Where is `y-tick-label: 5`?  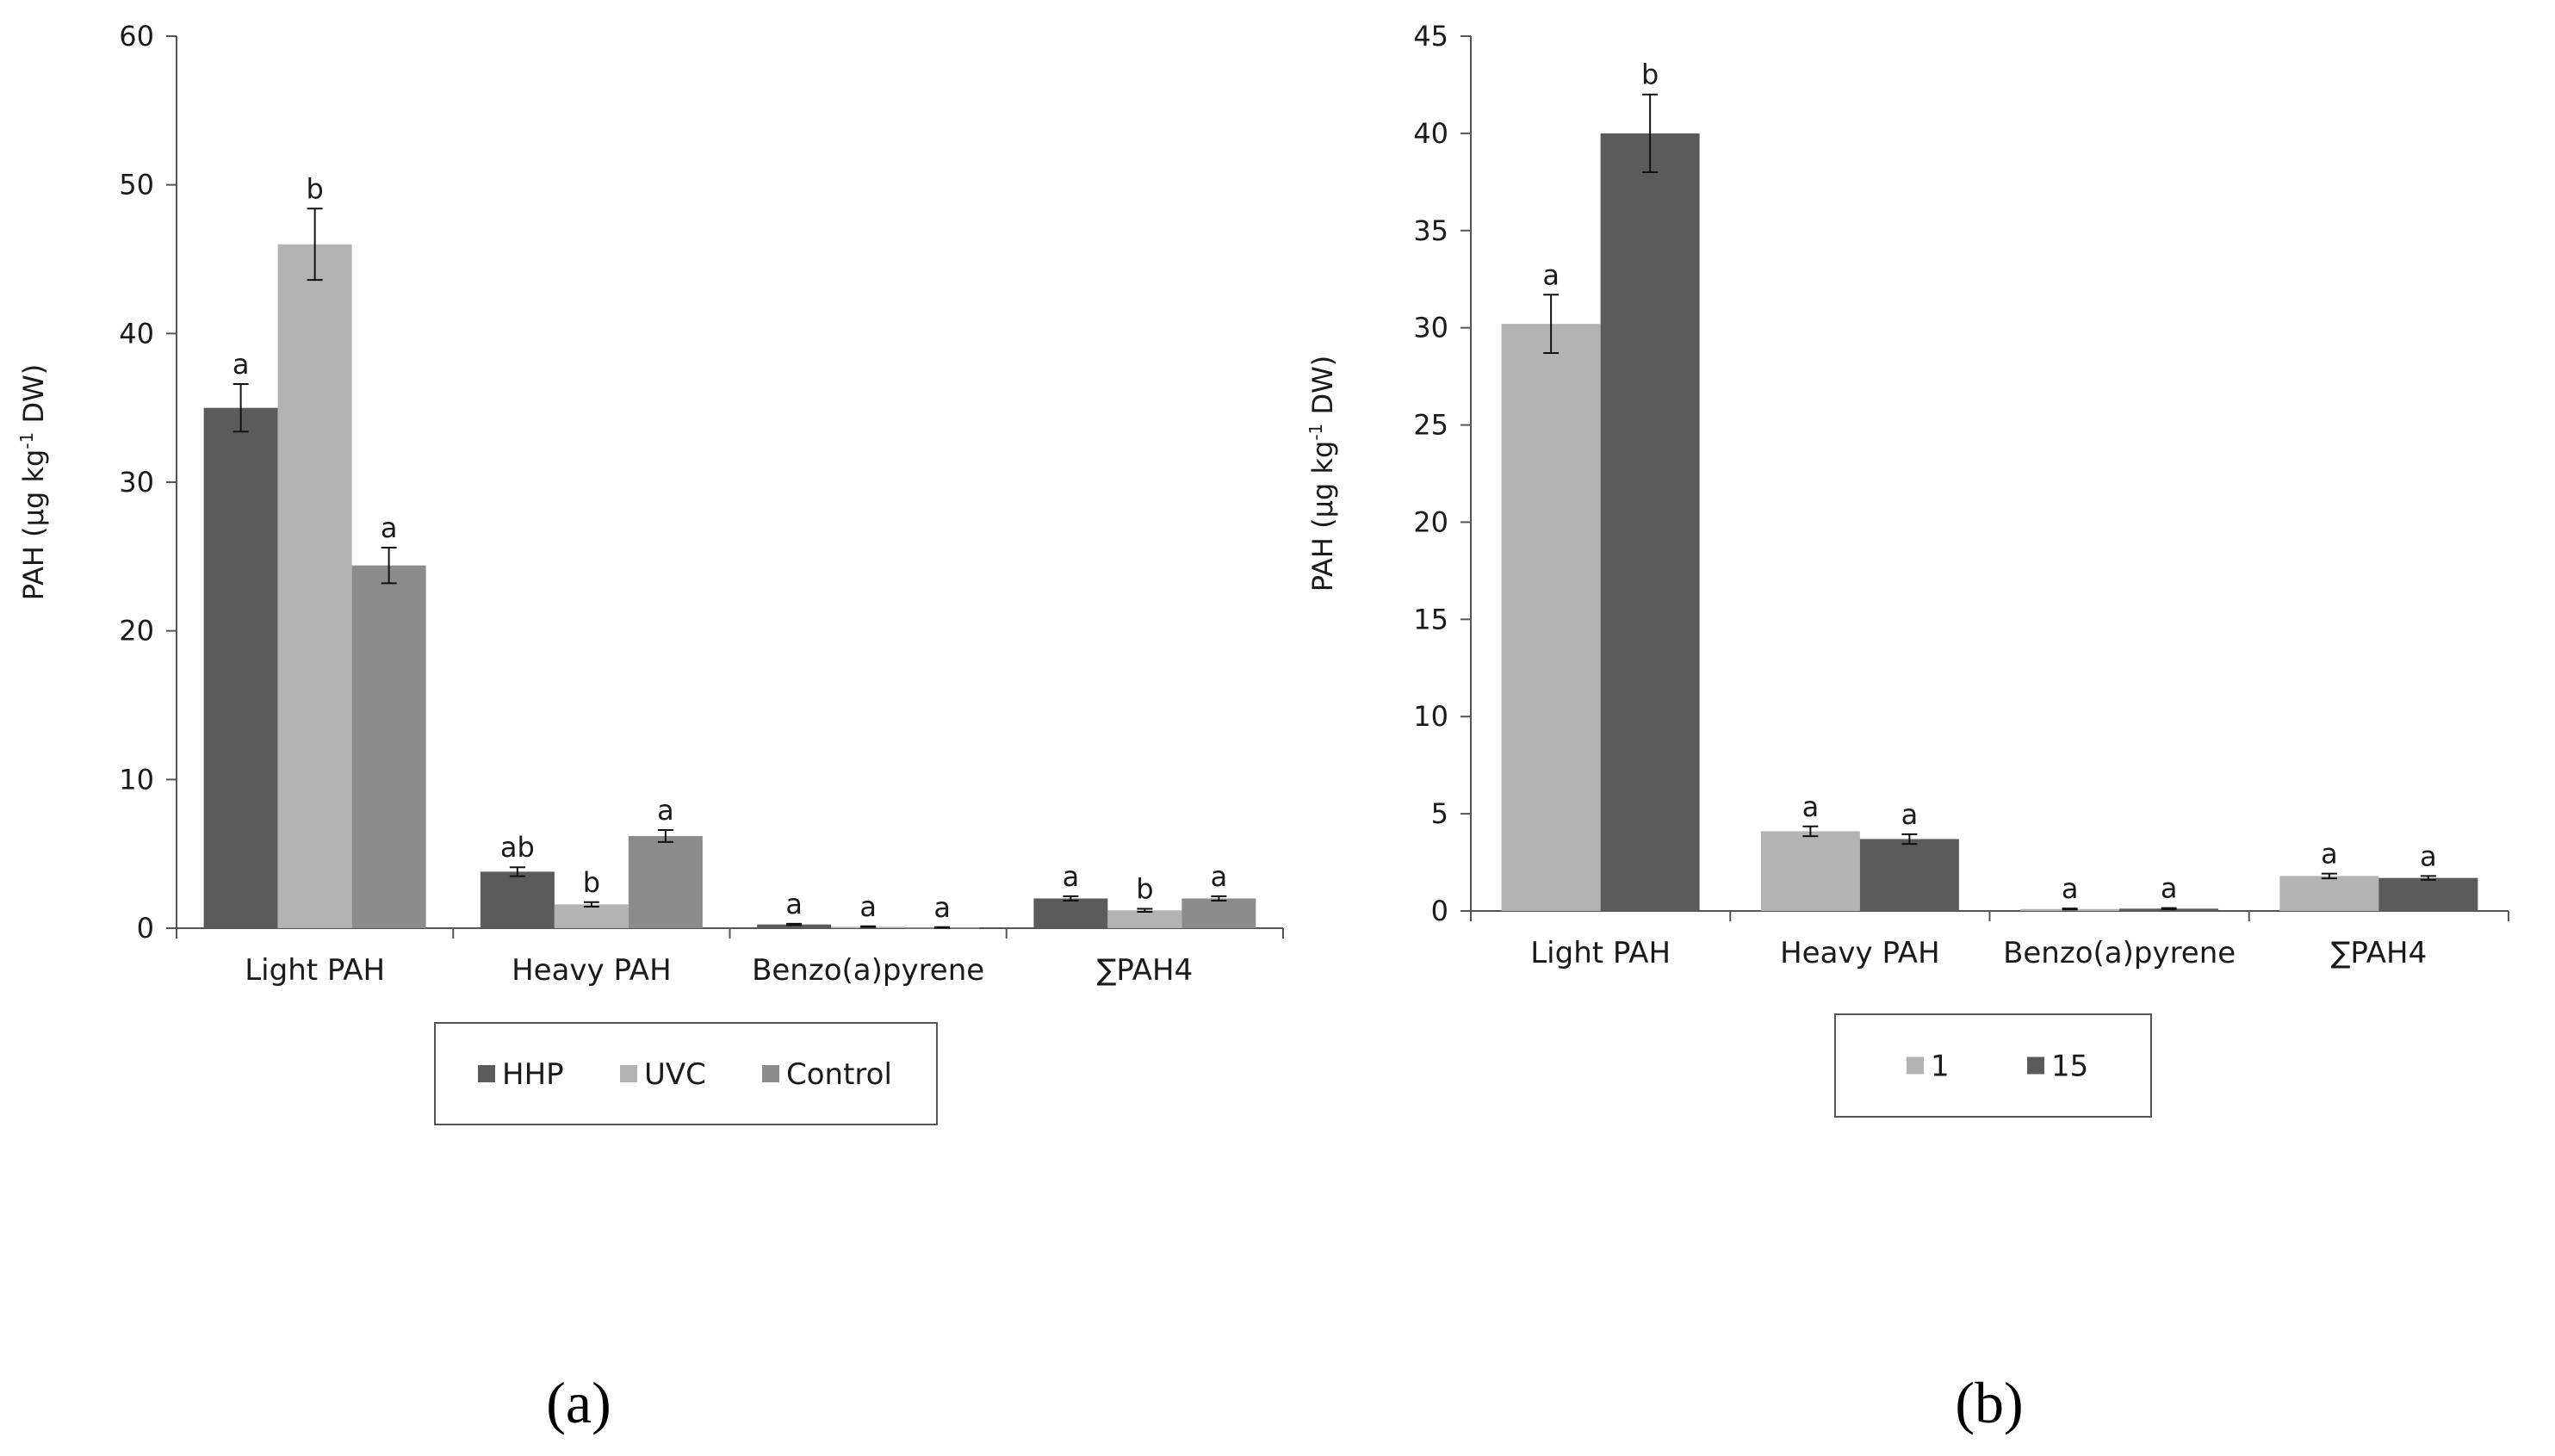 y-tick-label: 5 is located at coordinates (1439, 814).